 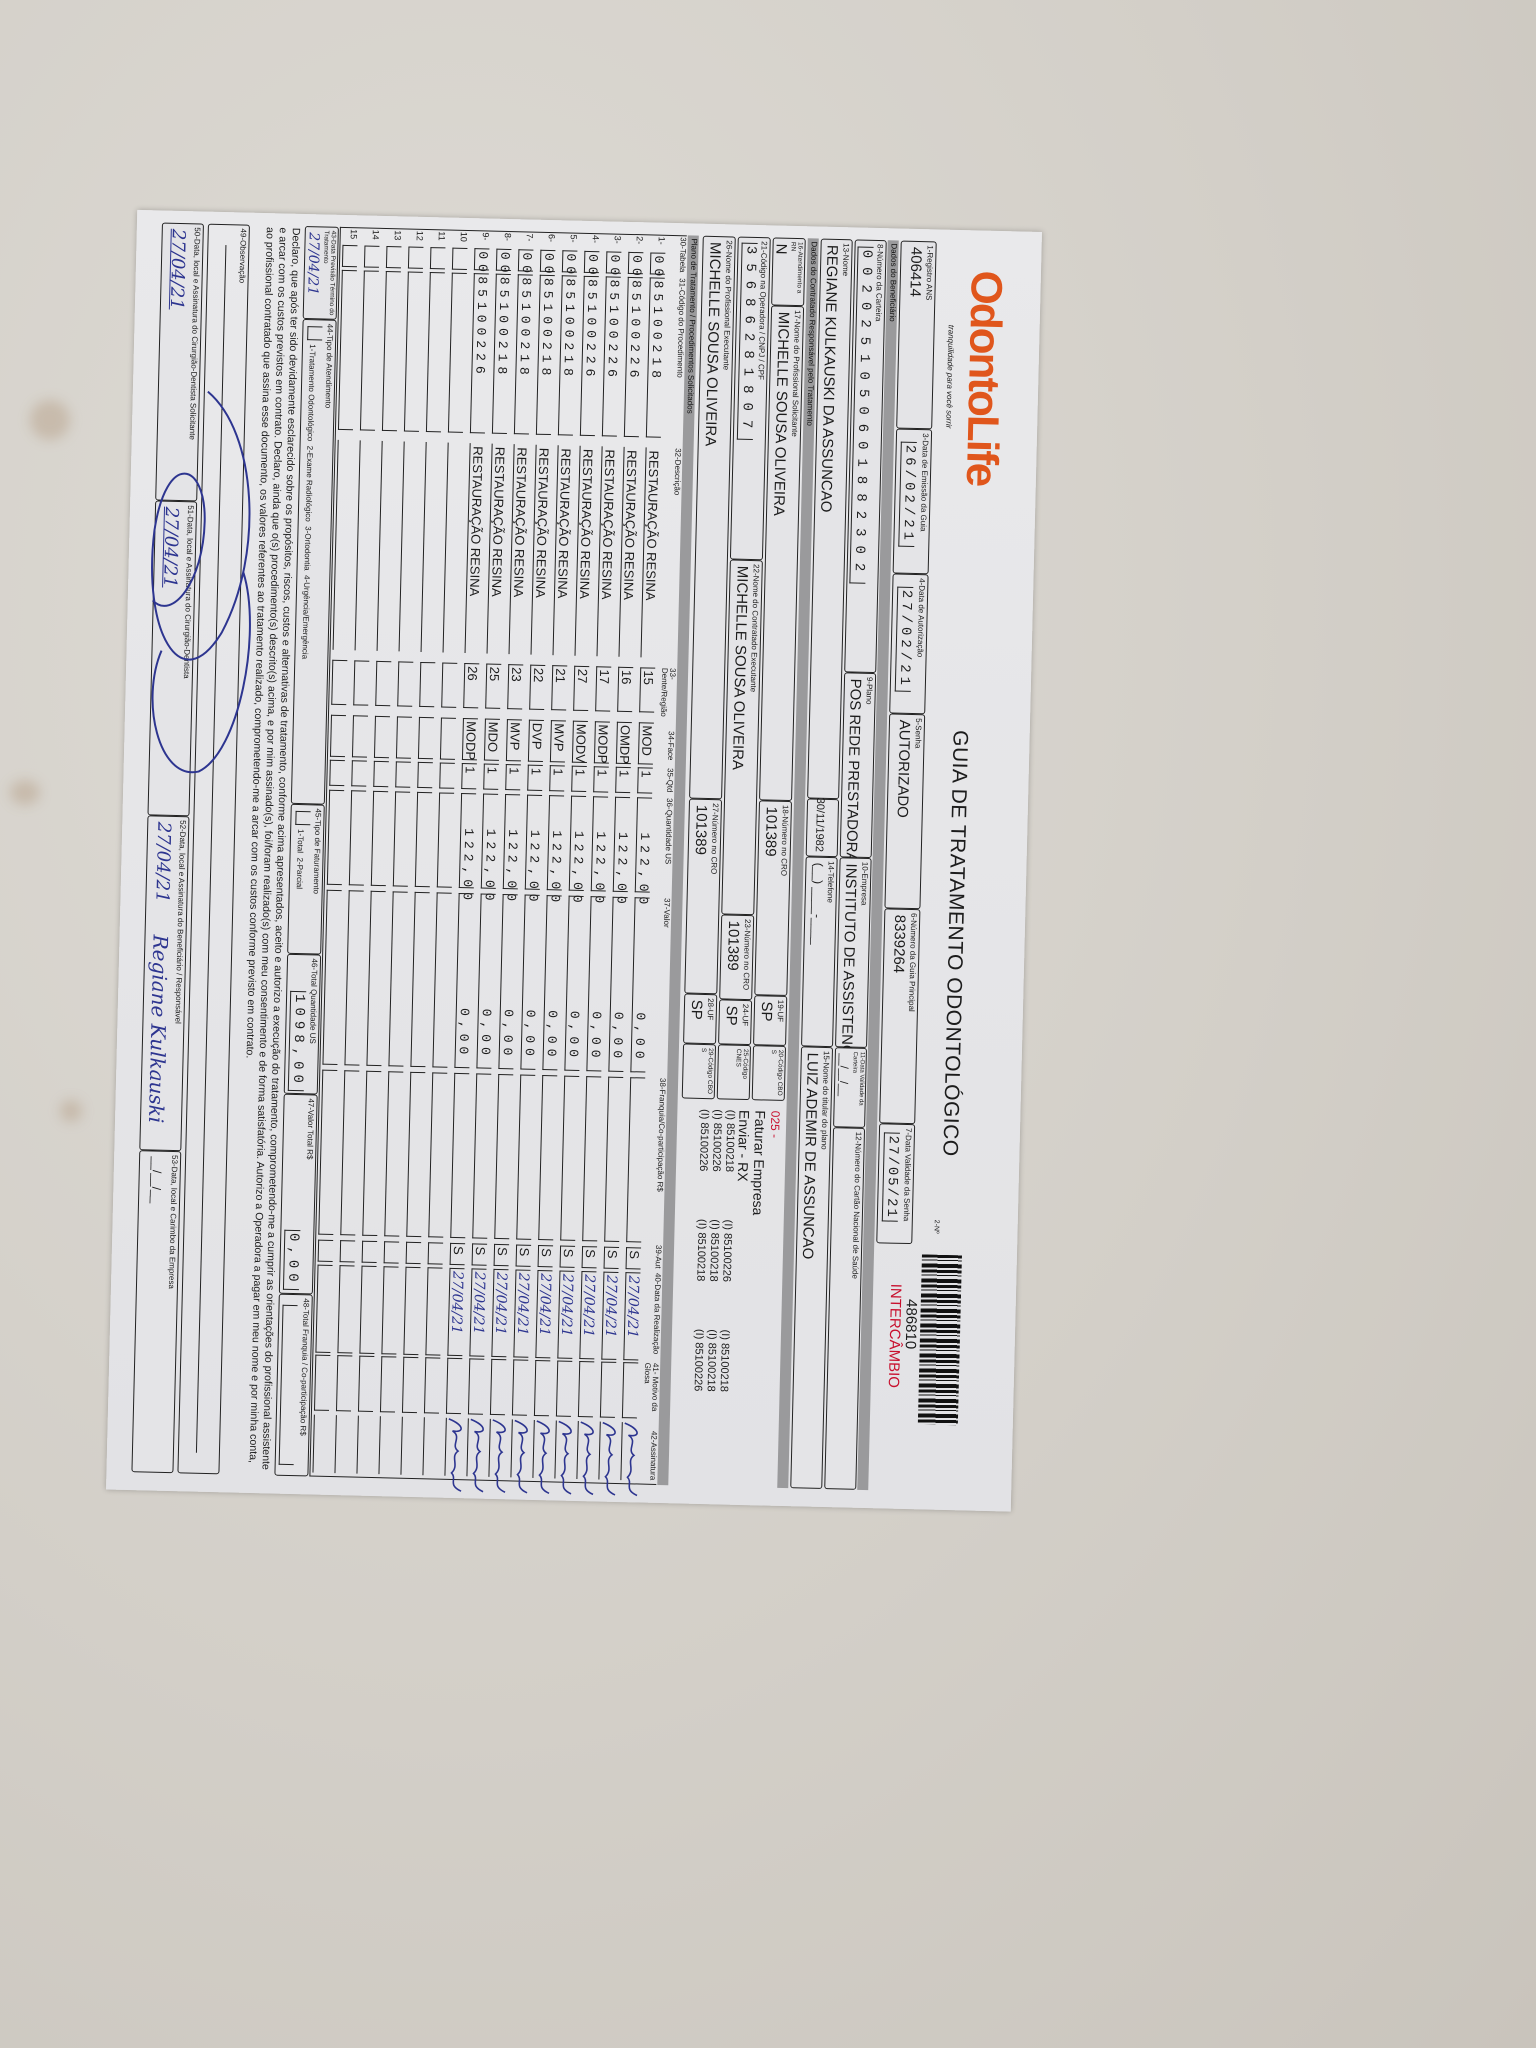 I want to click on field-issue-date: 3-Data de Emissão da Guia 26/02/21, so click(x=912, y=501).